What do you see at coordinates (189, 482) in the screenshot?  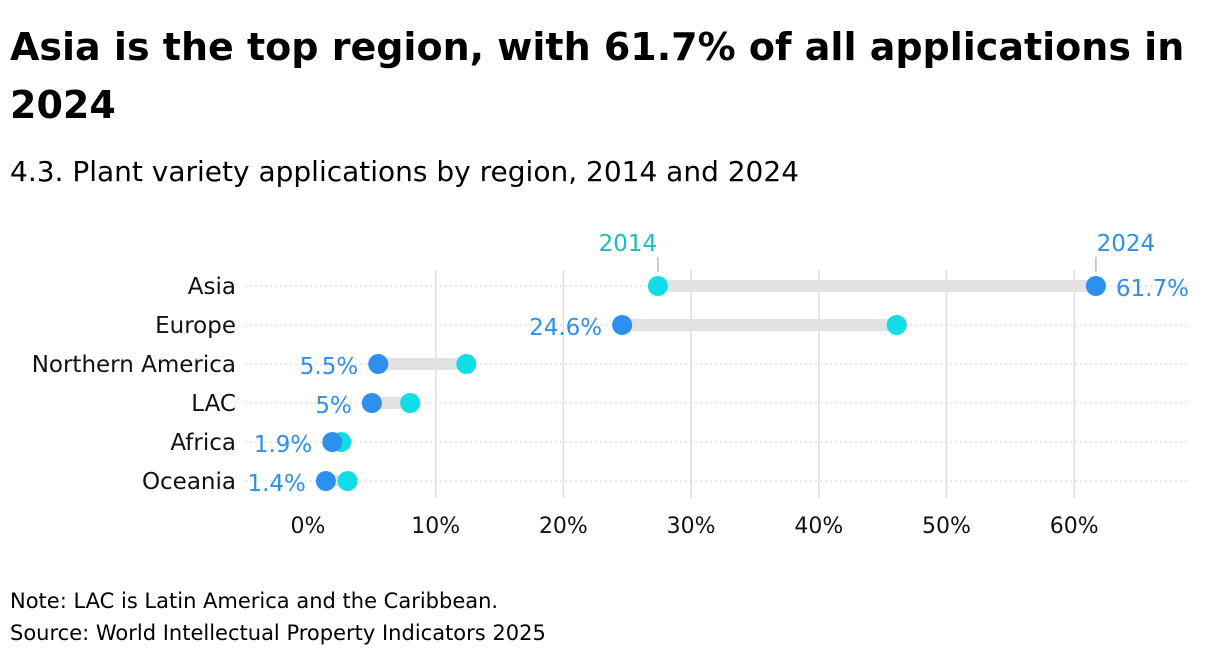 I see `category-label: Oceania` at bounding box center [189, 482].